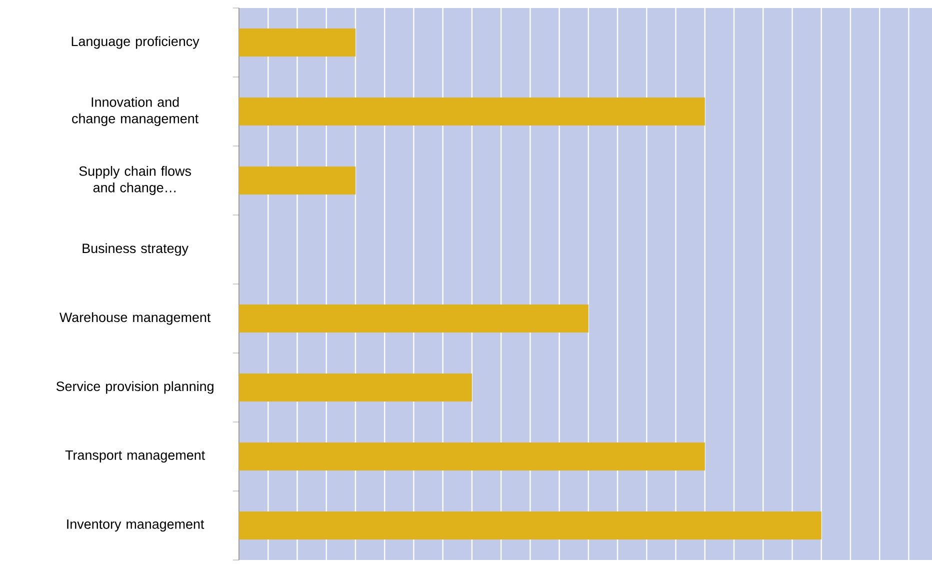  I want to click on y-tick-label: Inventory management, so click(135, 525).